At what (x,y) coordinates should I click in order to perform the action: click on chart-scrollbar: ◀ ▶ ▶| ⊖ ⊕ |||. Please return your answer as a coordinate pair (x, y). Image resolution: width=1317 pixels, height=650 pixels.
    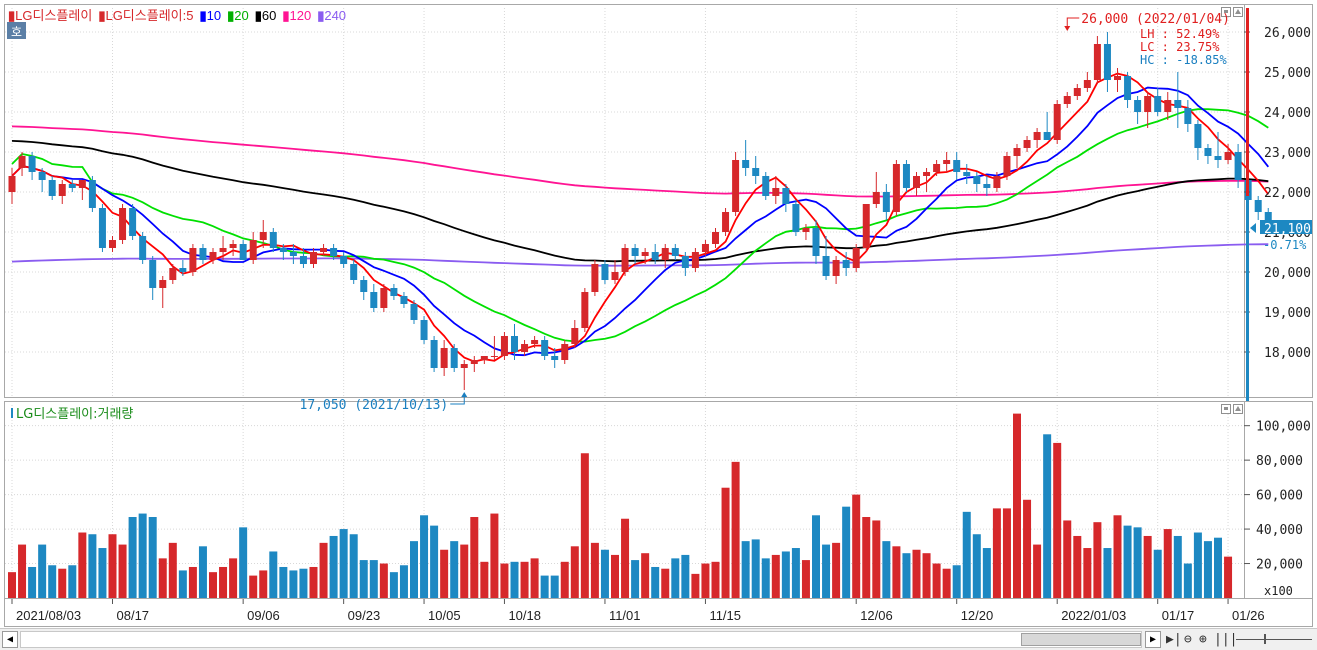
    Looking at the image, I should click on (658, 639).